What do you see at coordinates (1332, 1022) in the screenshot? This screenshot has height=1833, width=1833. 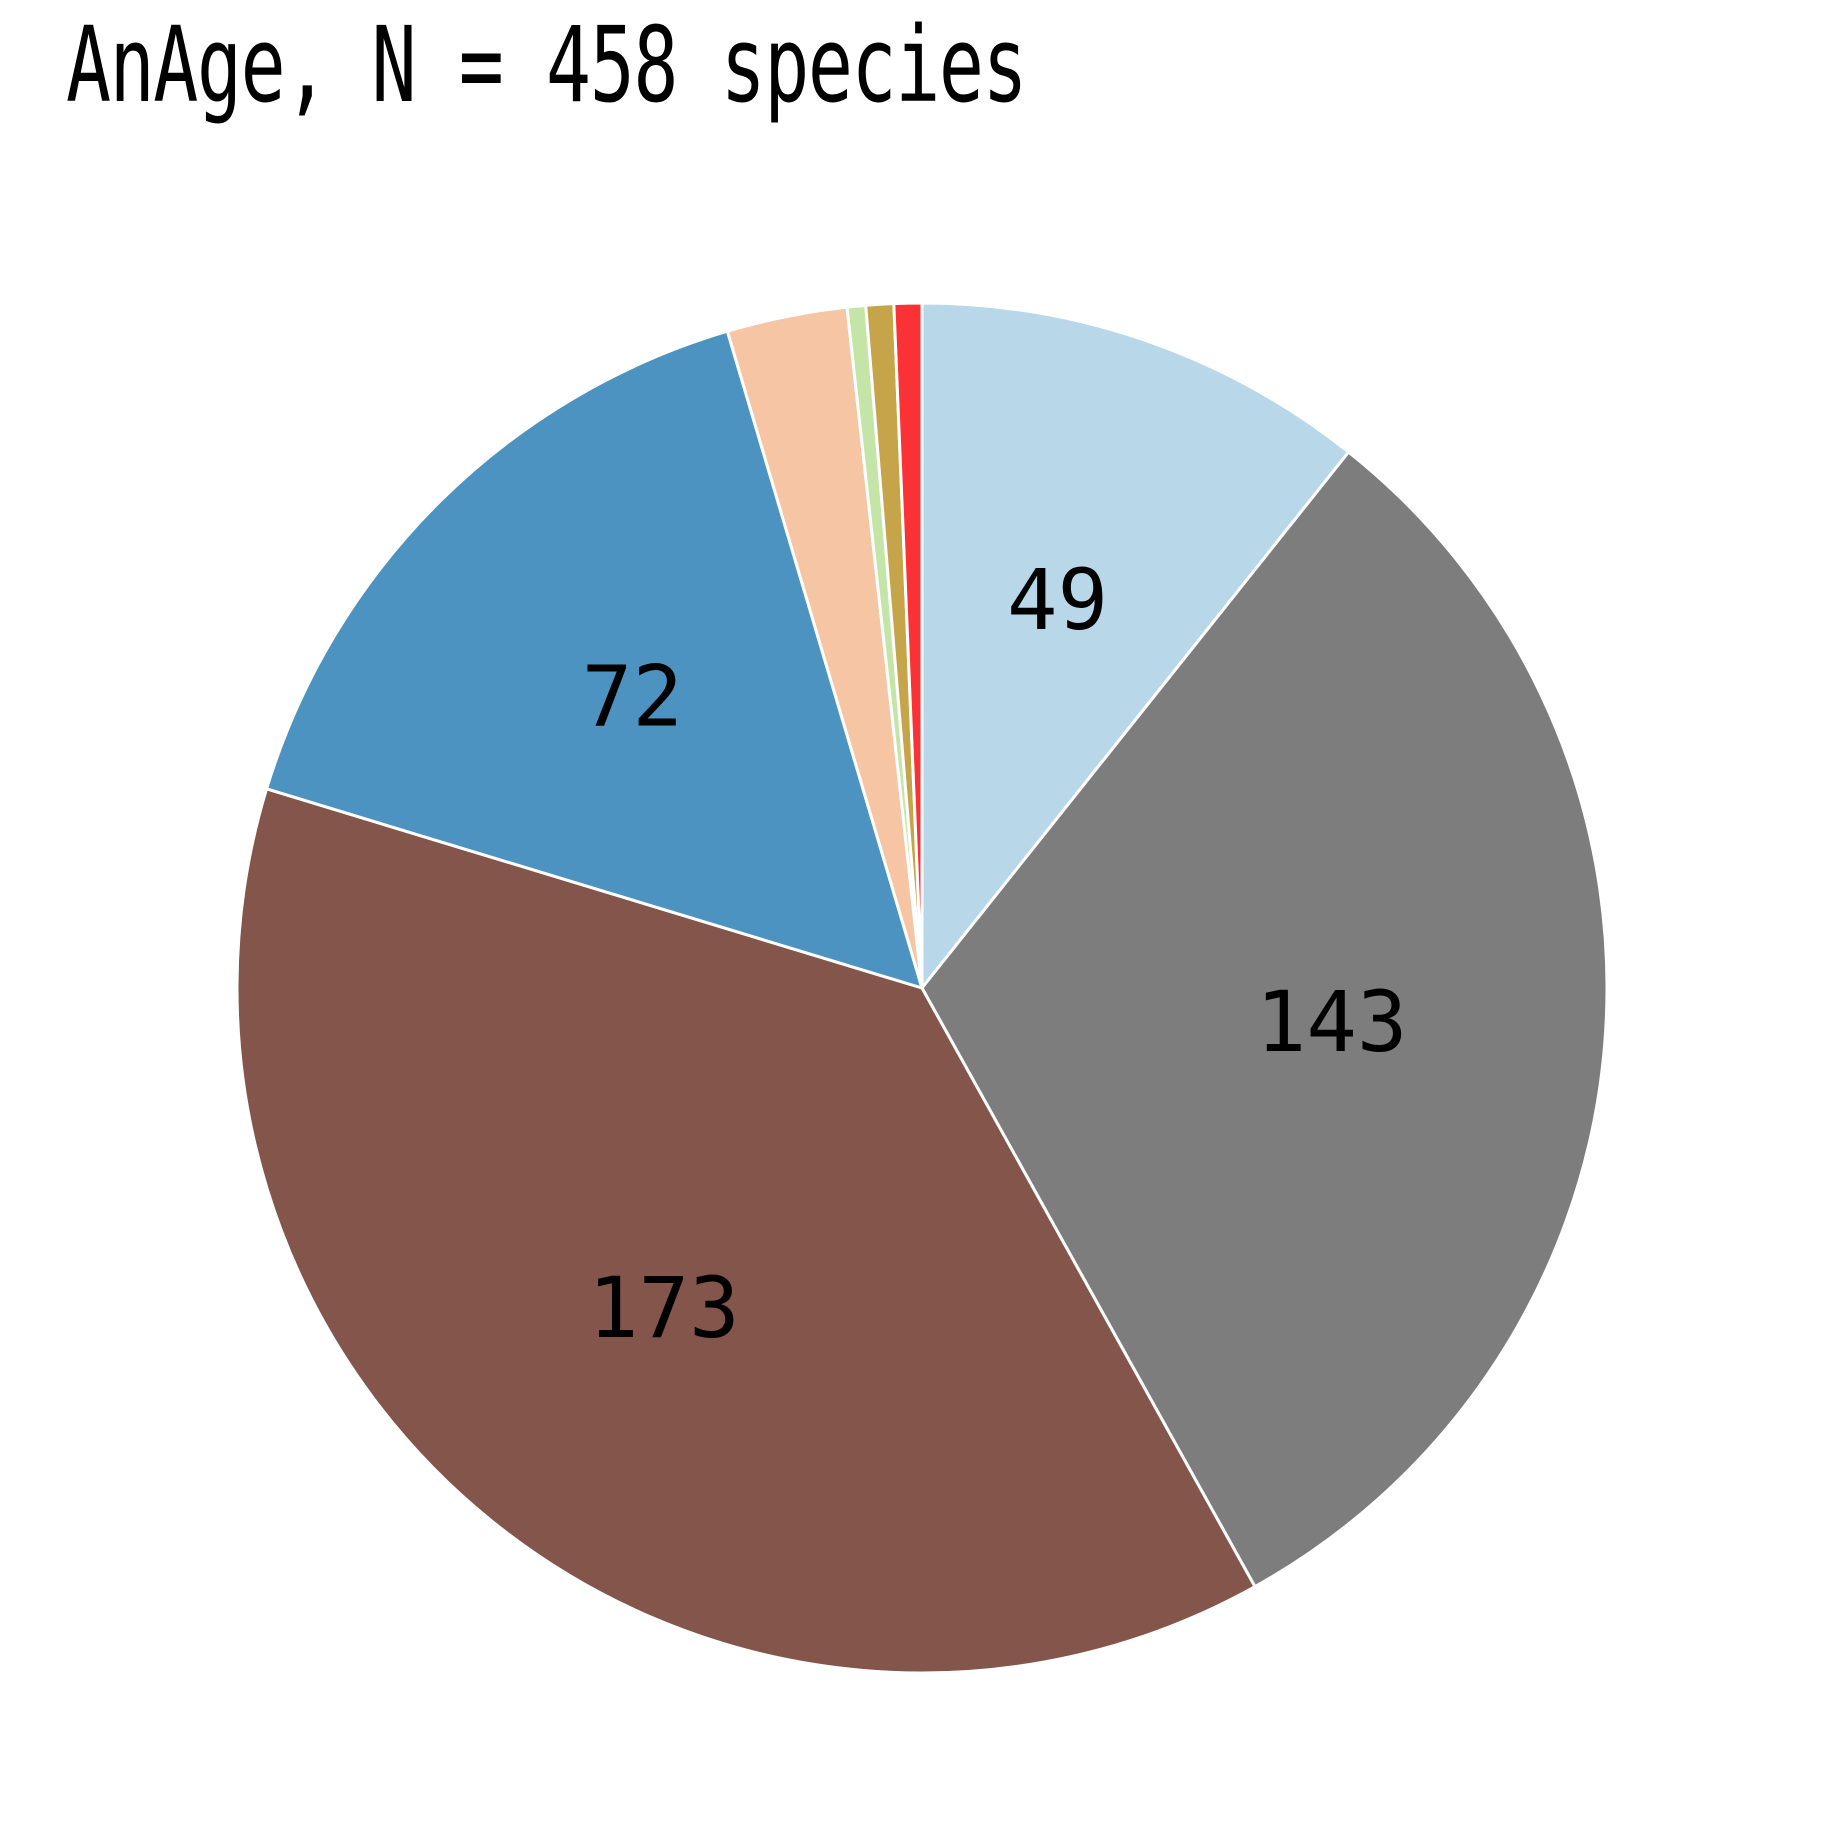 I see `slice-value-label: 143` at bounding box center [1332, 1022].